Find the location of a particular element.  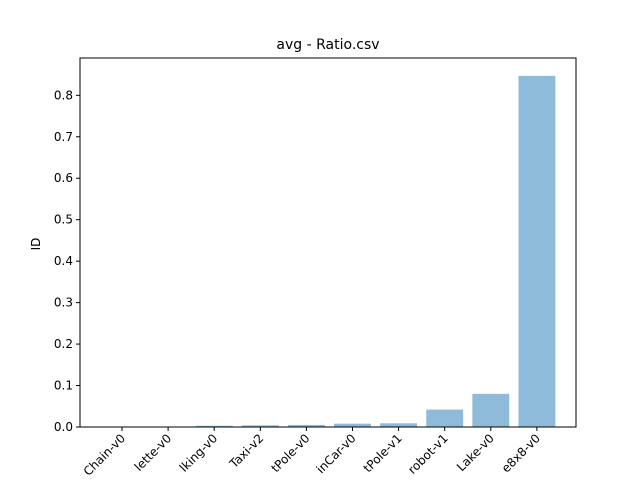

x-tick-label: Chain-v0 is located at coordinates (104, 454).